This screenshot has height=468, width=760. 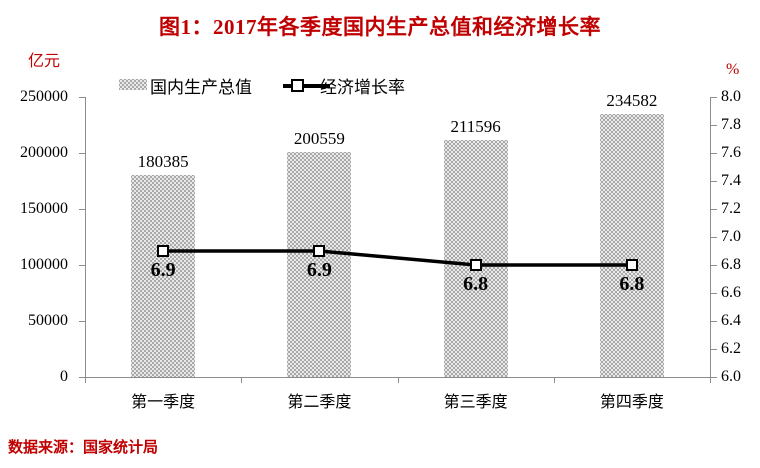 What do you see at coordinates (733, 69) in the screenshot?
I see `right-axis-unit-label: %` at bounding box center [733, 69].